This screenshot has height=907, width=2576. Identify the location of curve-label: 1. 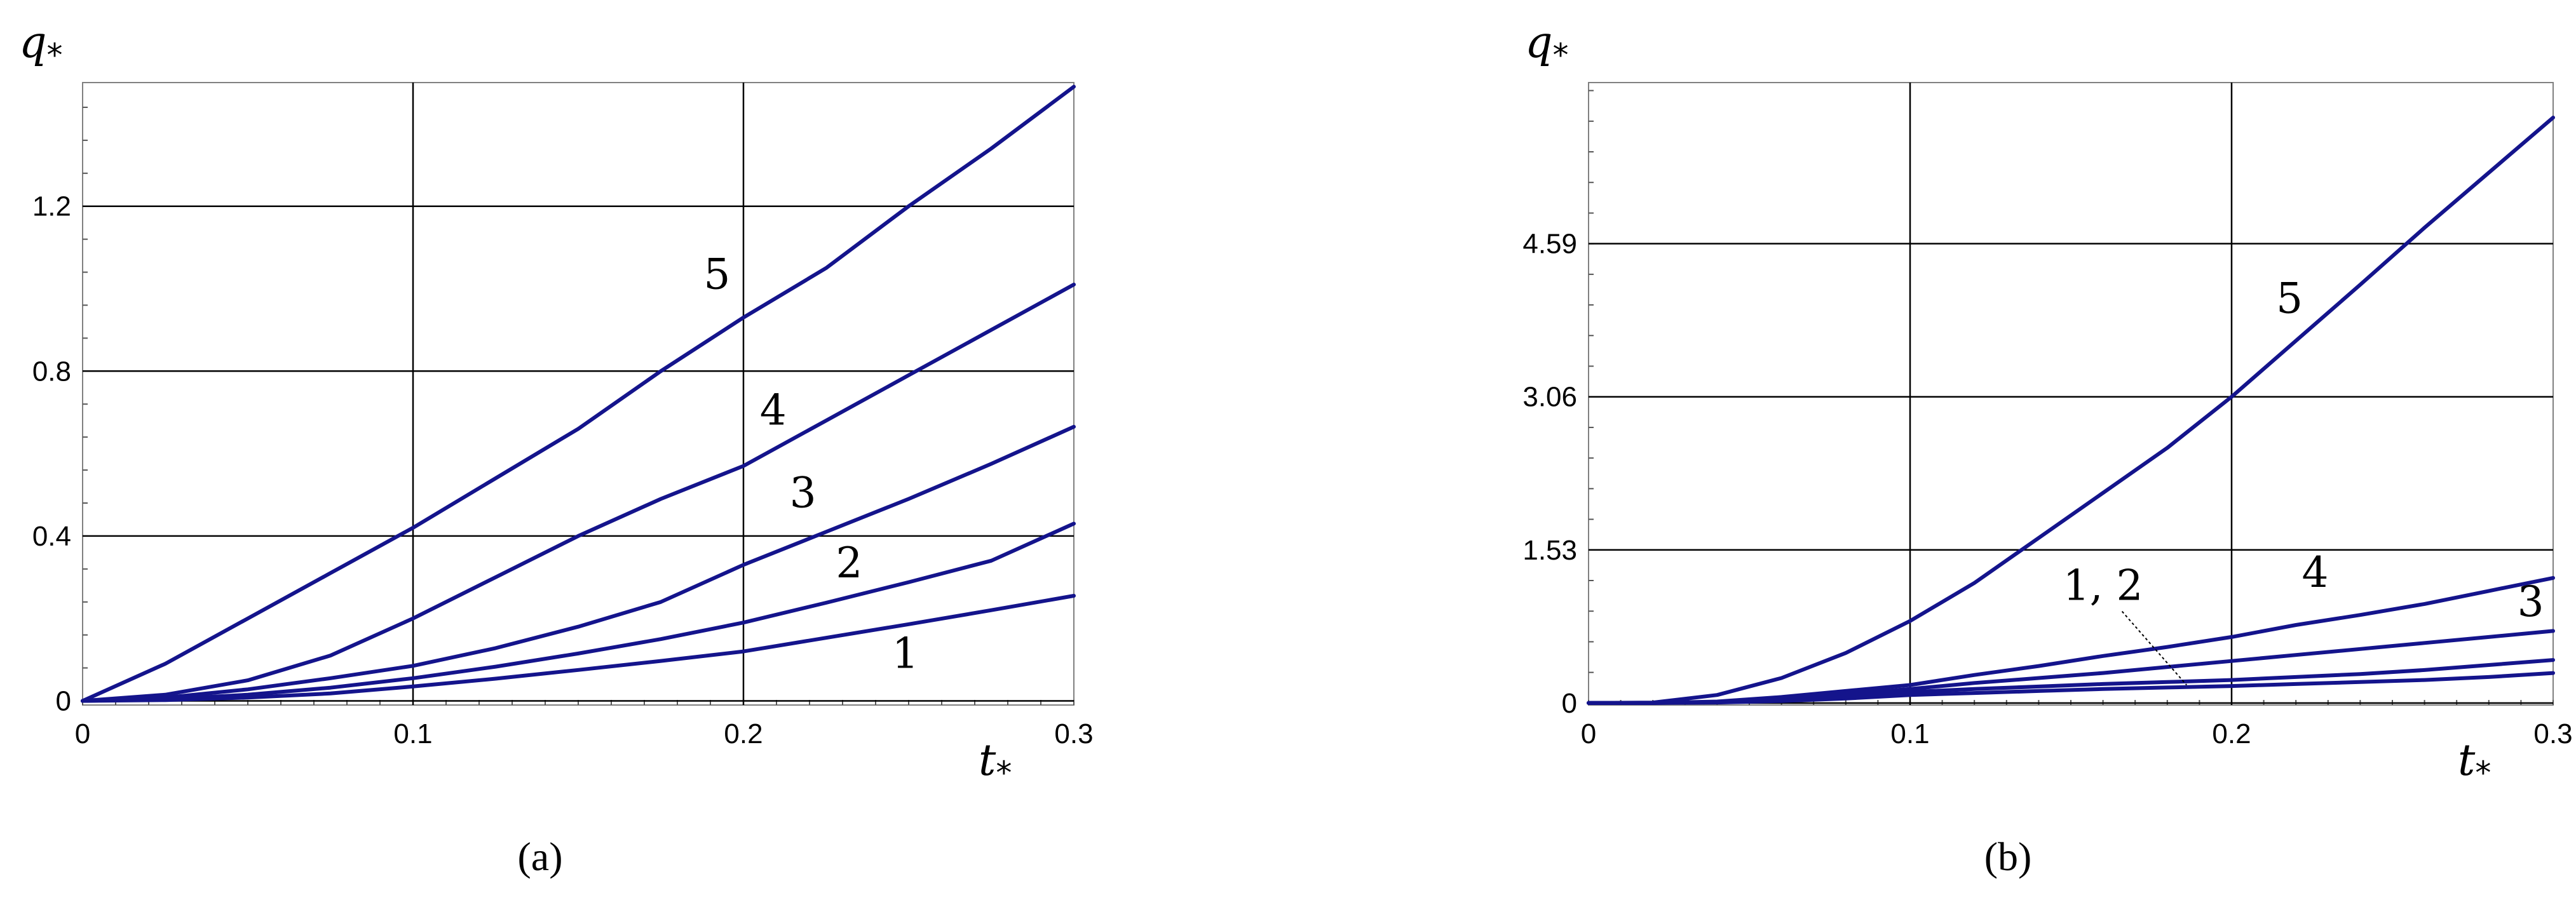
(905, 653).